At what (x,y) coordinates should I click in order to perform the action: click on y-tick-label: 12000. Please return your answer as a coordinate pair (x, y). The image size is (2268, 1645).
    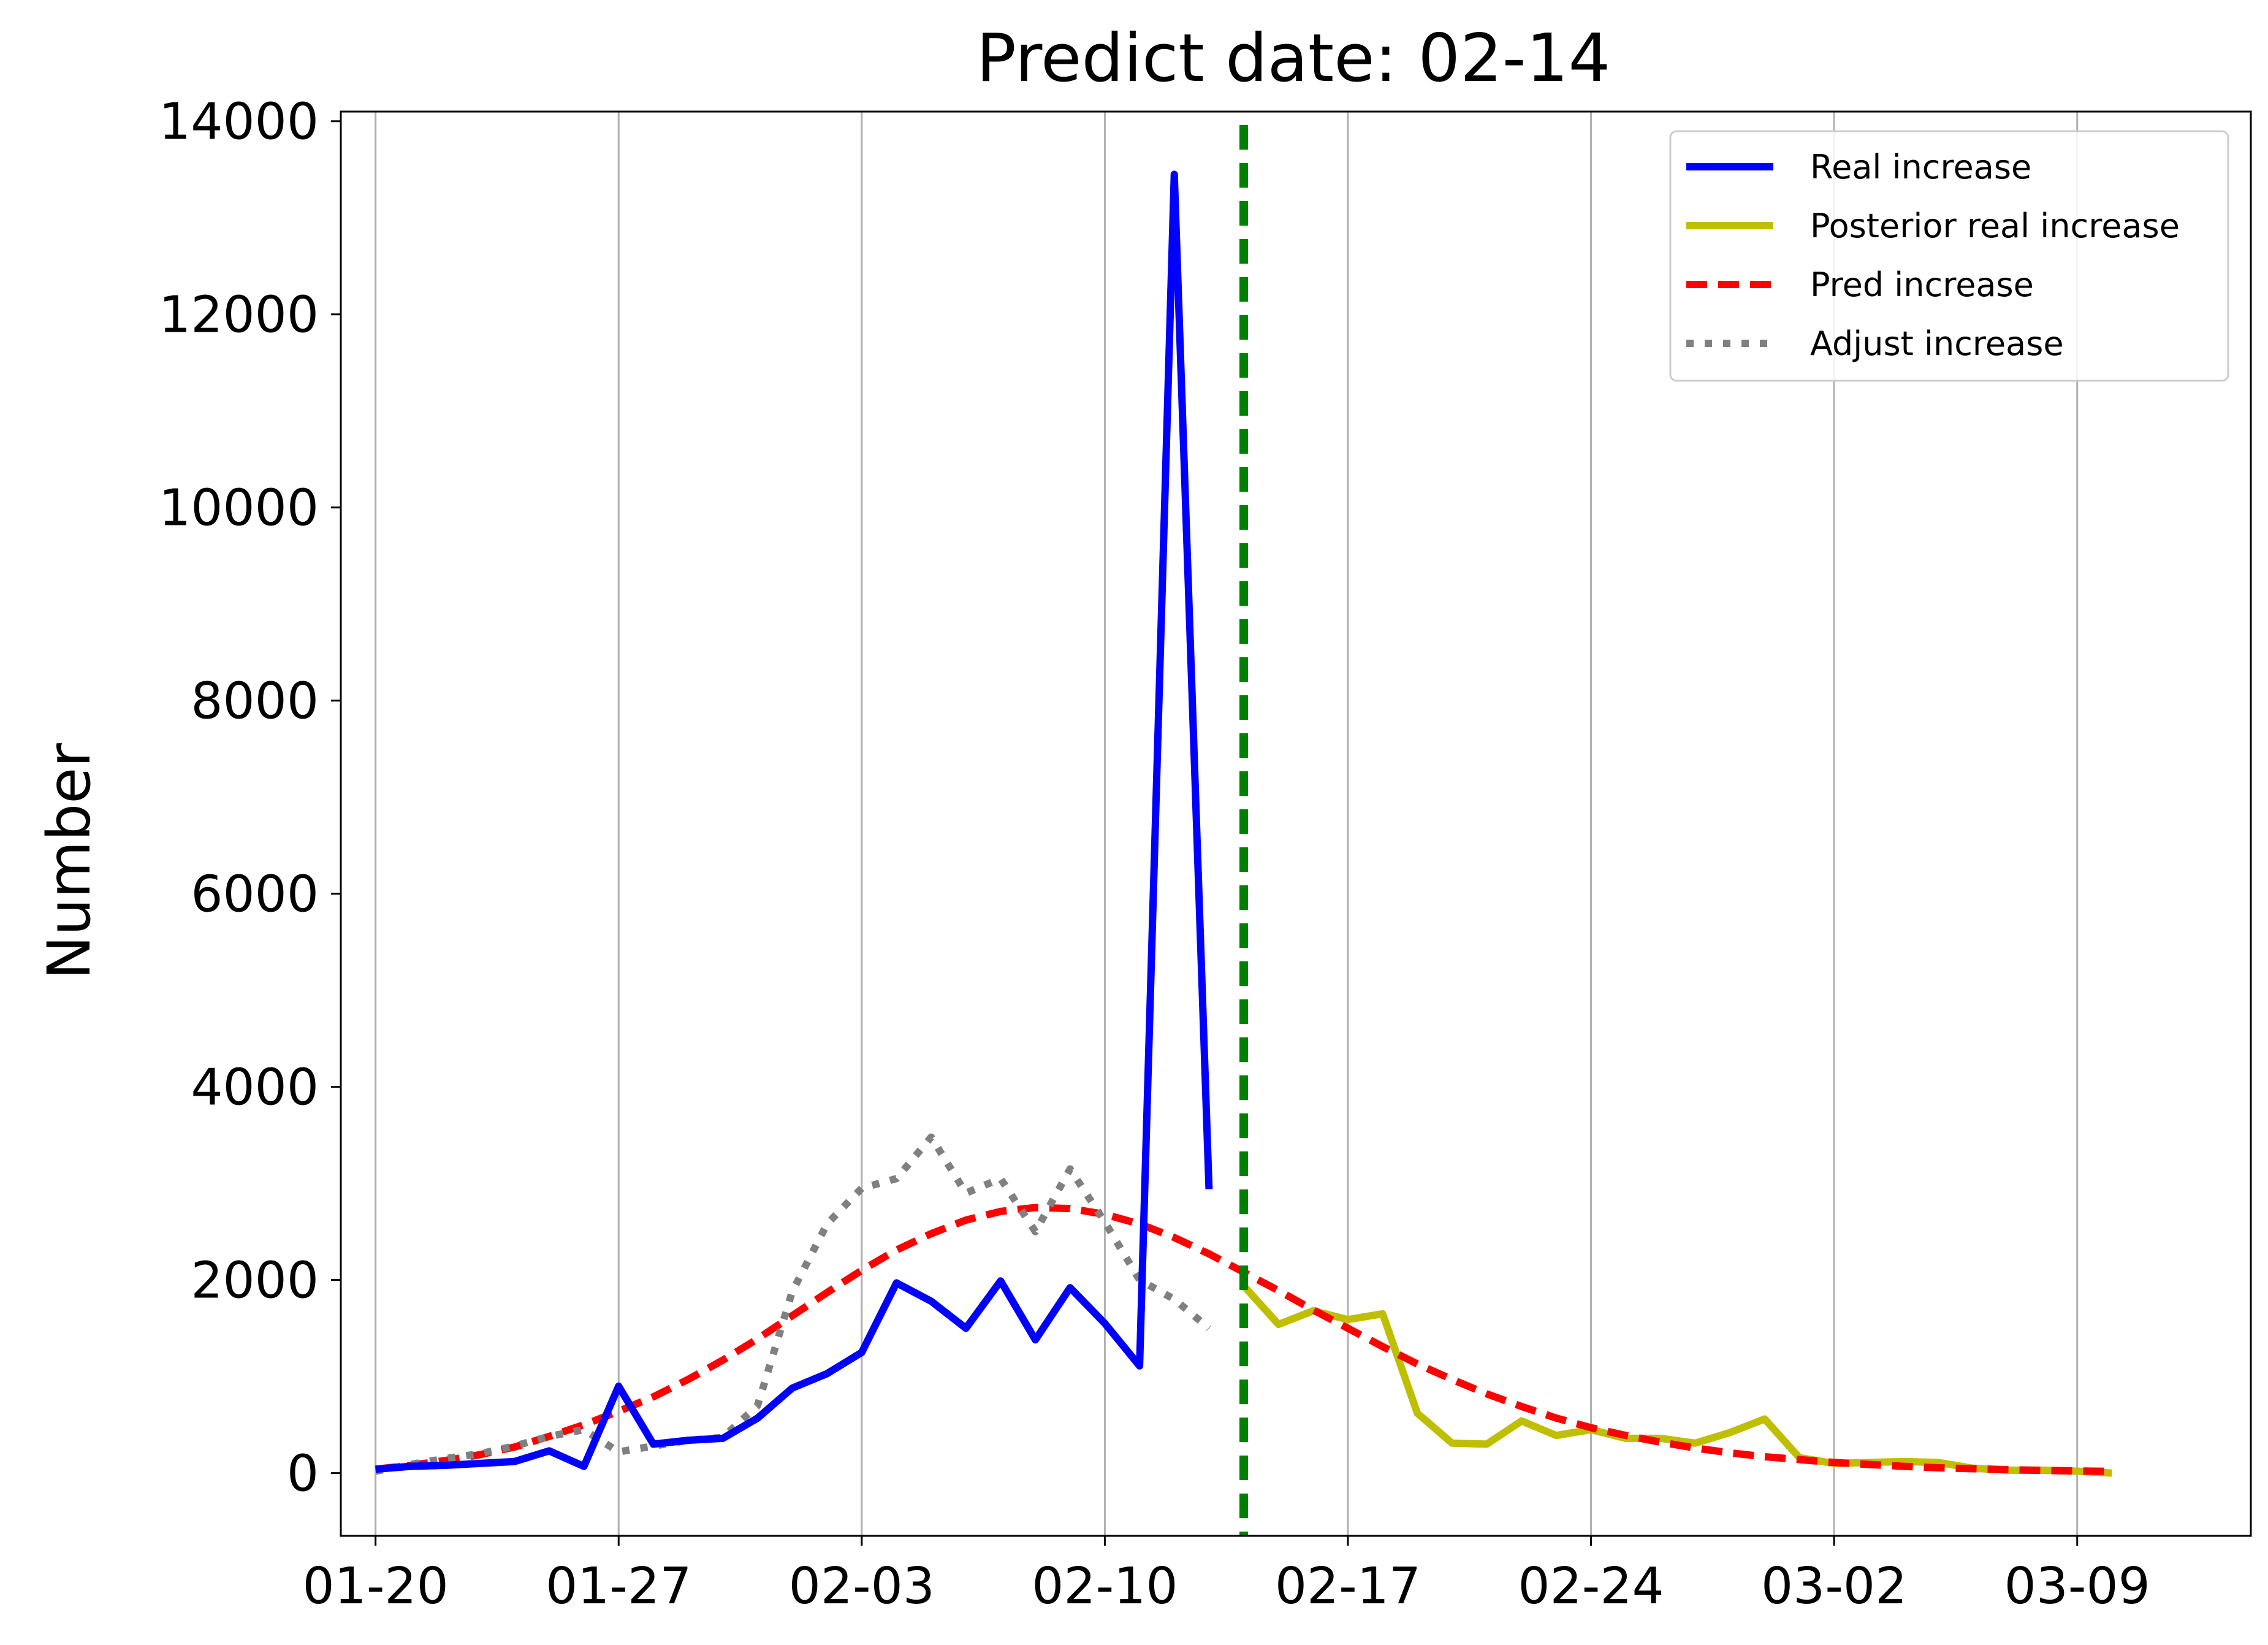
    Looking at the image, I should click on (239, 315).